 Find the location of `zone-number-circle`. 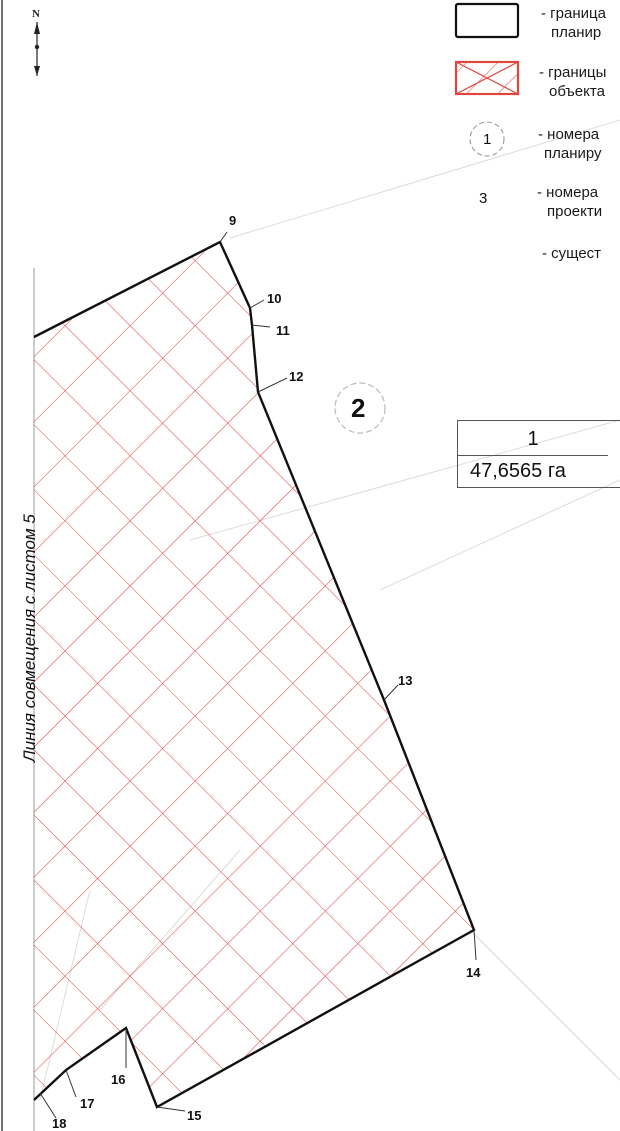

zone-number-circle is located at coordinates (360, 408).